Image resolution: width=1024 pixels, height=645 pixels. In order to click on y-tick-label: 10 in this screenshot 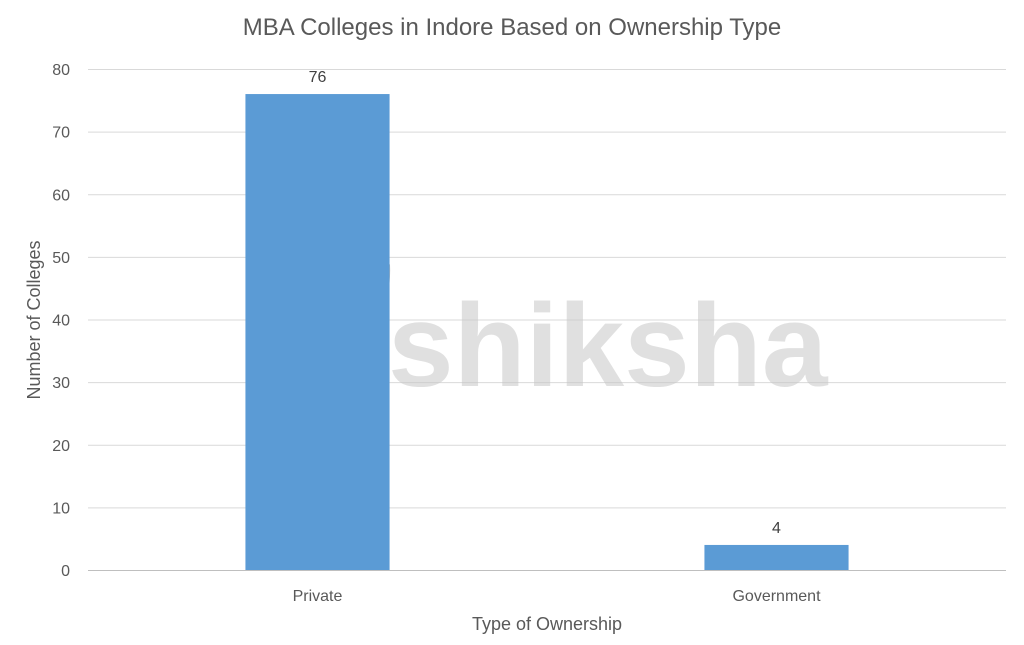, I will do `click(61, 508)`.